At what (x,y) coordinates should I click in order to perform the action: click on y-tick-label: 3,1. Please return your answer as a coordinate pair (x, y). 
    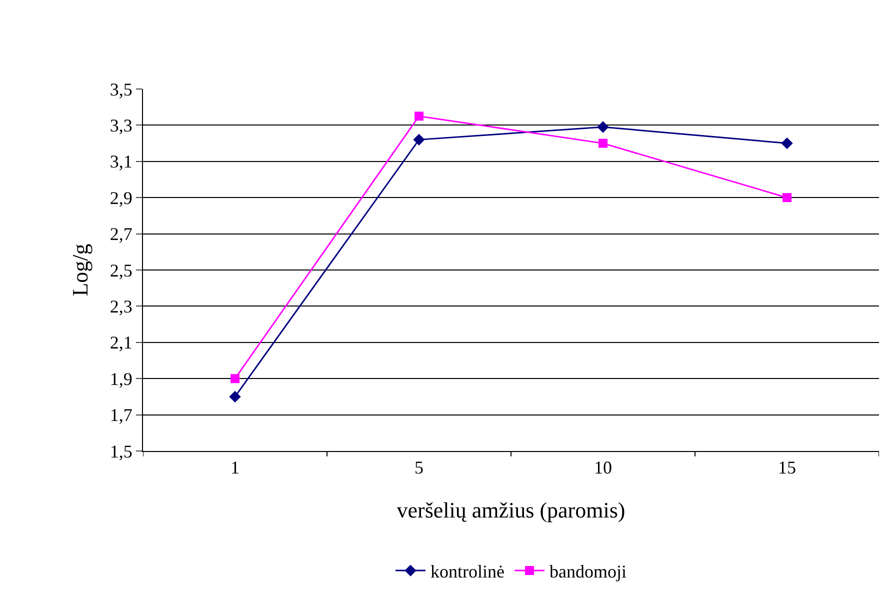
    Looking at the image, I should click on (121, 162).